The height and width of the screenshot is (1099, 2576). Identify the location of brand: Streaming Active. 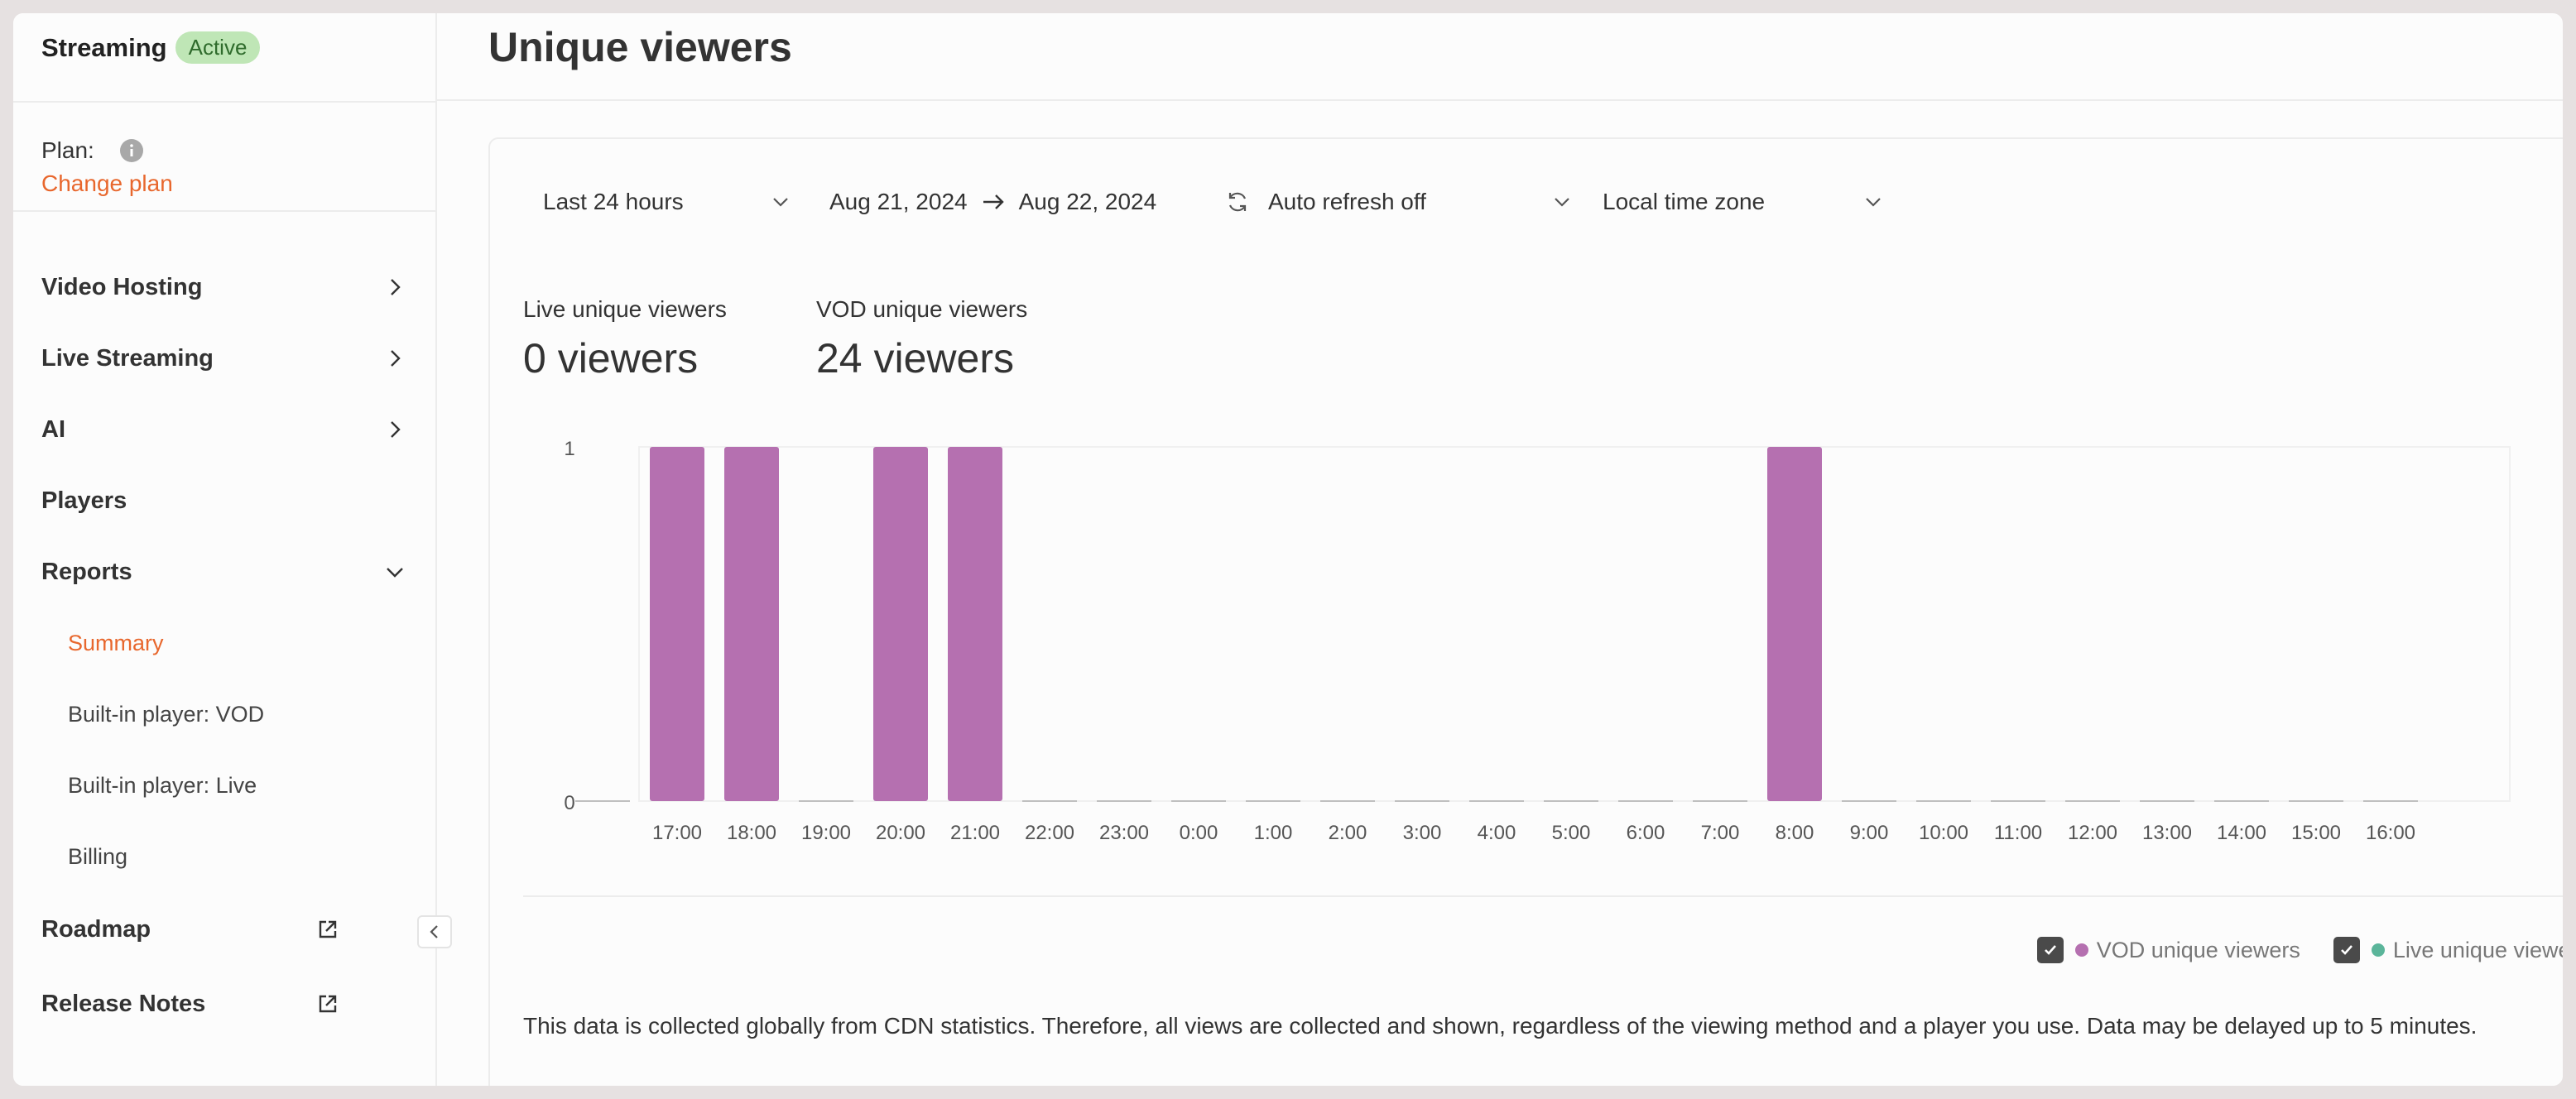
(151, 47).